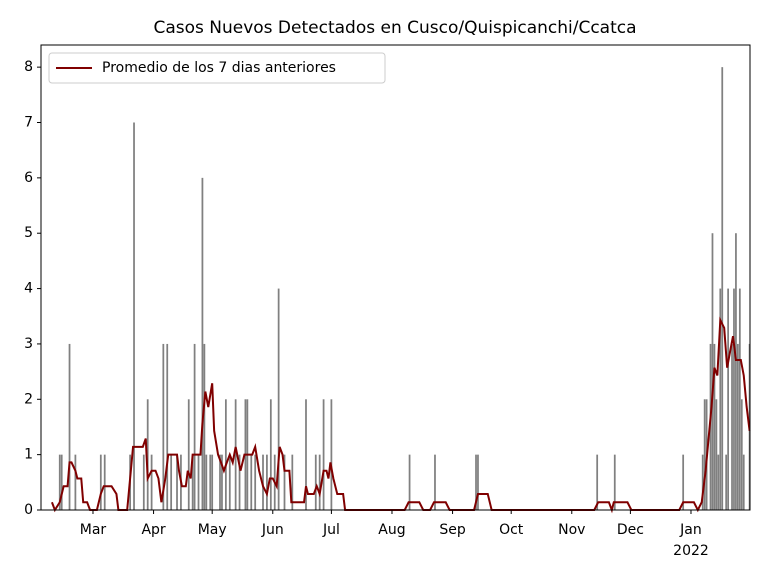 The width and height of the screenshot is (768, 576). What do you see at coordinates (272, 530) in the screenshot?
I see `x-tick-label: Jun` at bounding box center [272, 530].